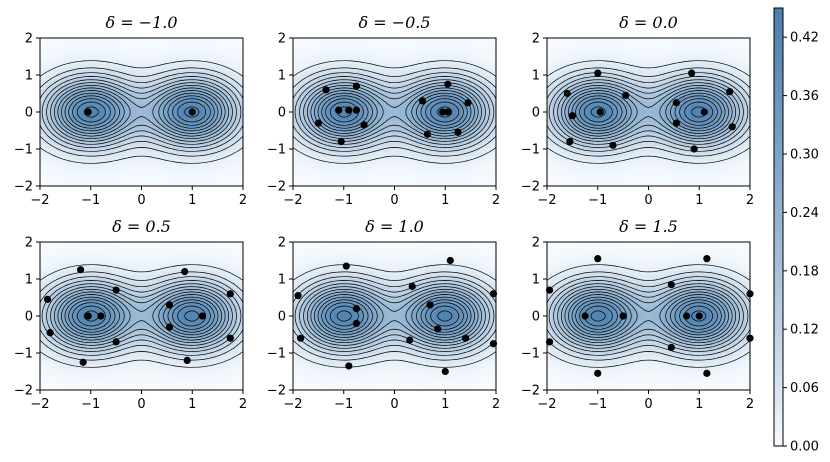 The width and height of the screenshot is (830, 462). What do you see at coordinates (141, 226) in the screenshot?
I see `panel-title: δ = 0.5` at bounding box center [141, 226].